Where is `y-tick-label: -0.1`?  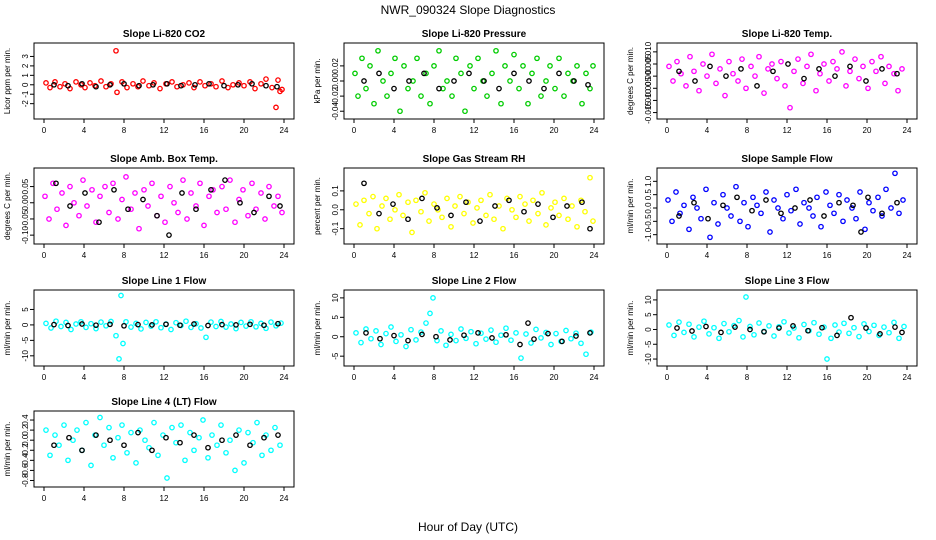
y-tick-label: -0.1 is located at coordinates (335, 228).